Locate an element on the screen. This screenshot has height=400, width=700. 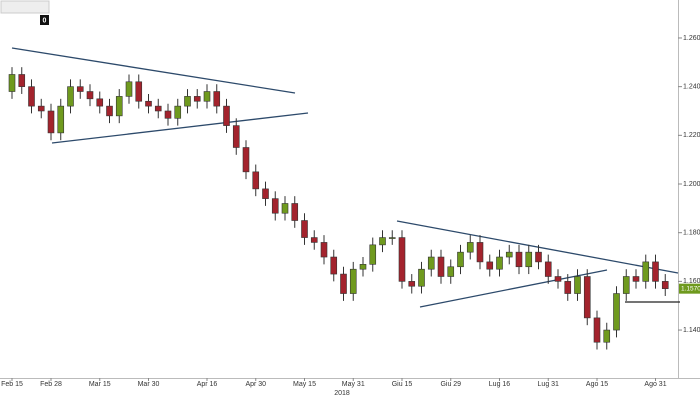
x-tick-label: Mar 15 is located at coordinates (100, 384).